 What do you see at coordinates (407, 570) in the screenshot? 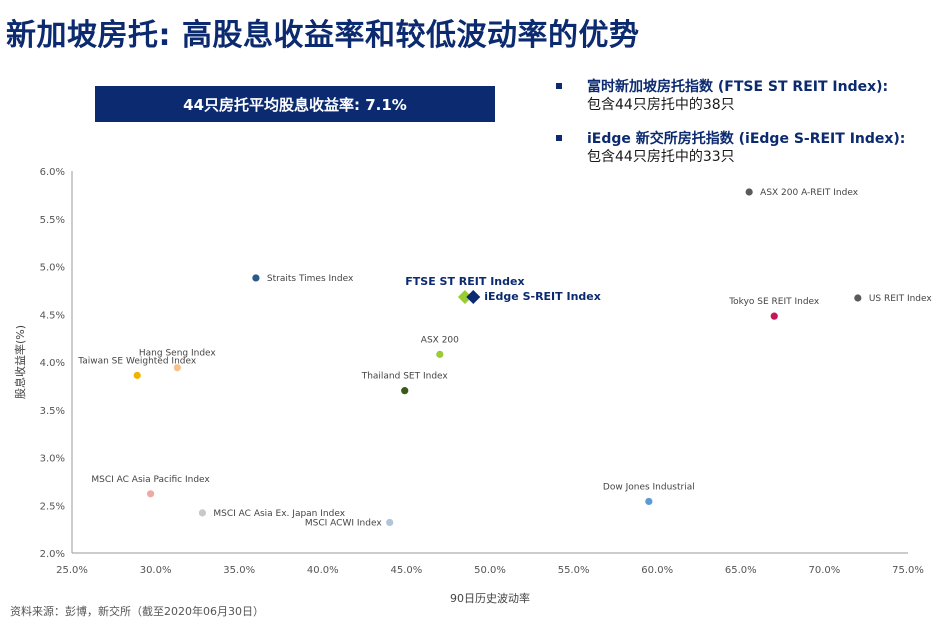
I see `x-tick-label: 45.0%` at bounding box center [407, 570].